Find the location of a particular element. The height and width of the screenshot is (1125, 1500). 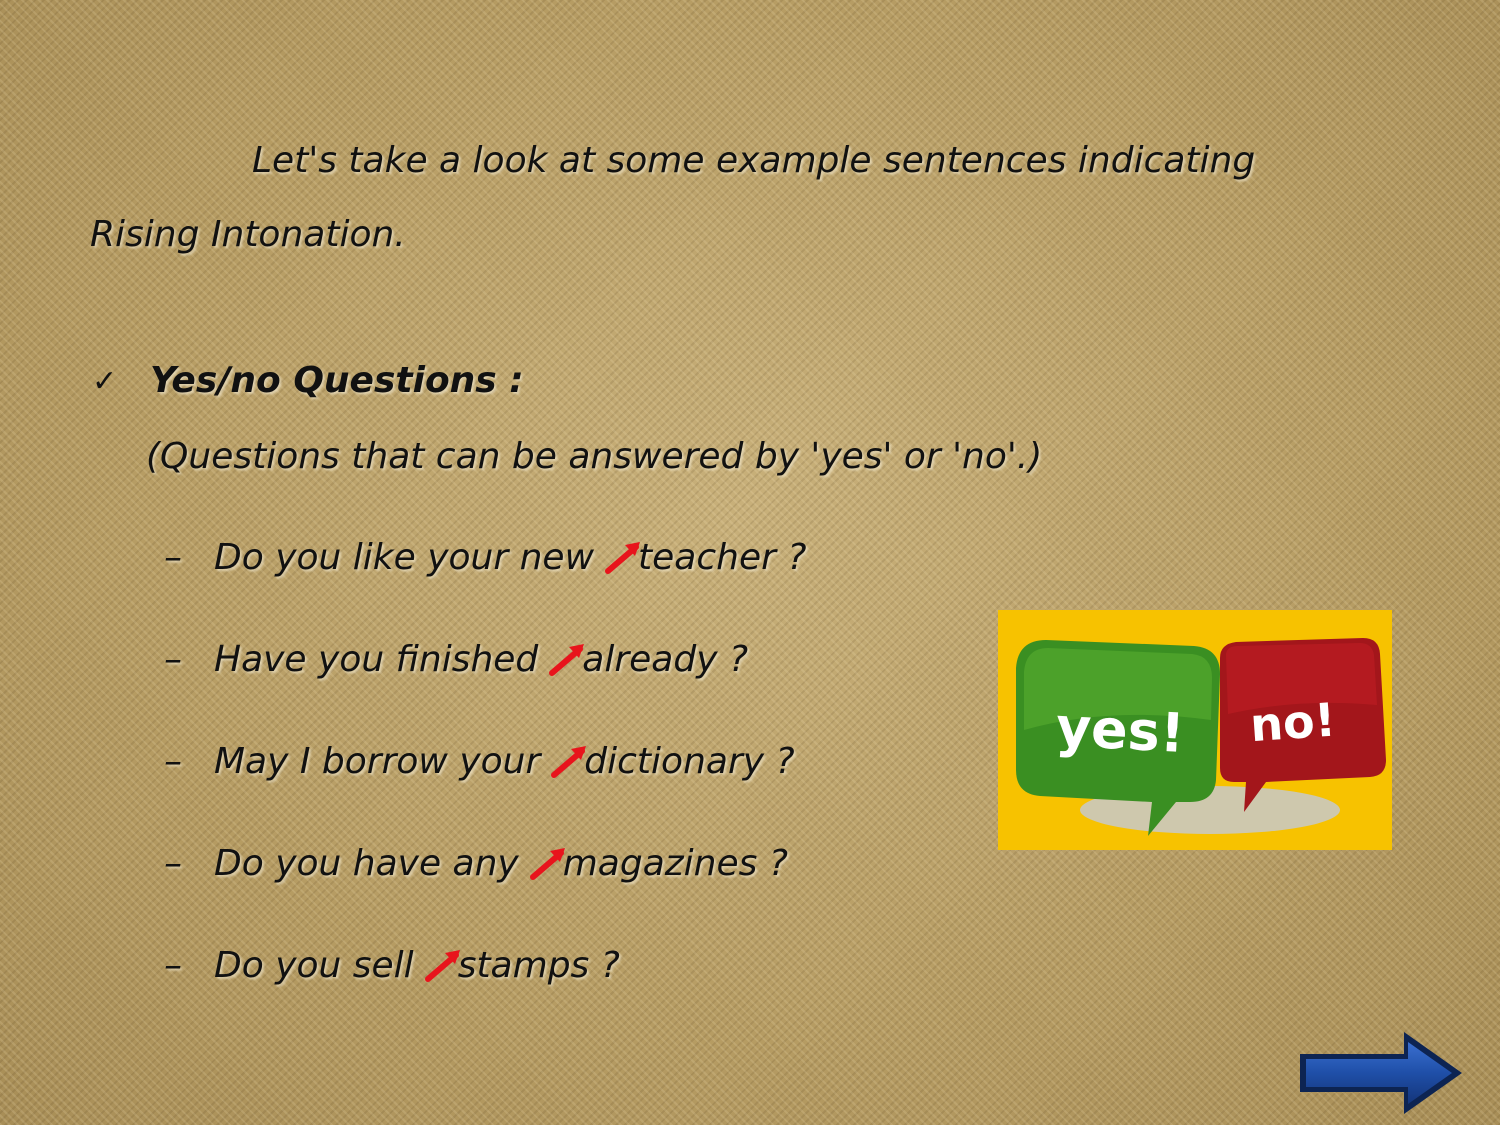

intro-line-2: Rising Intonation. is located at coordinates (248, 234).